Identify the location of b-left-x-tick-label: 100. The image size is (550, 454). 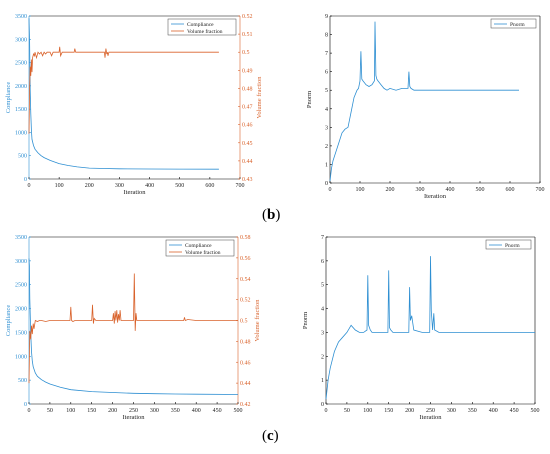
(59, 186).